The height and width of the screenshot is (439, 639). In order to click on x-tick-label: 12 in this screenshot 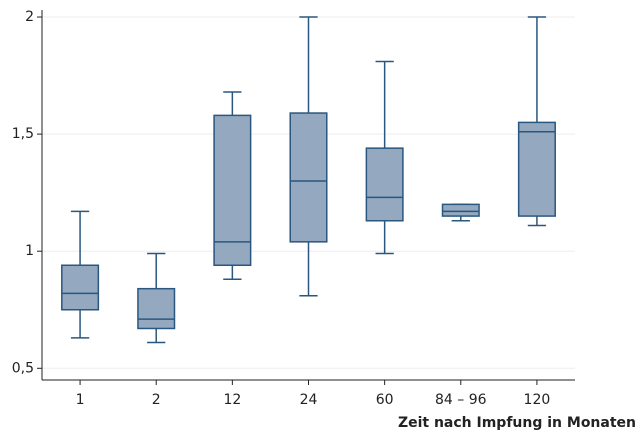, I will do `click(232, 400)`.